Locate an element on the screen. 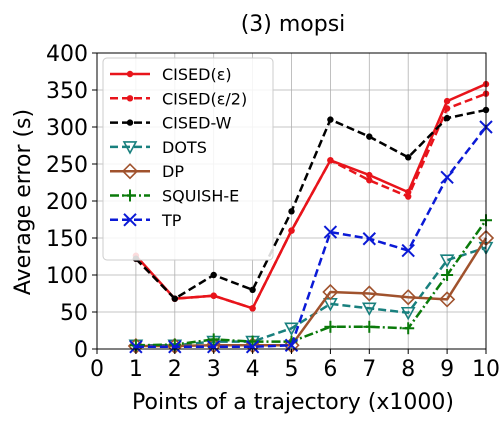  legend-label: DOTS is located at coordinates (184, 147).